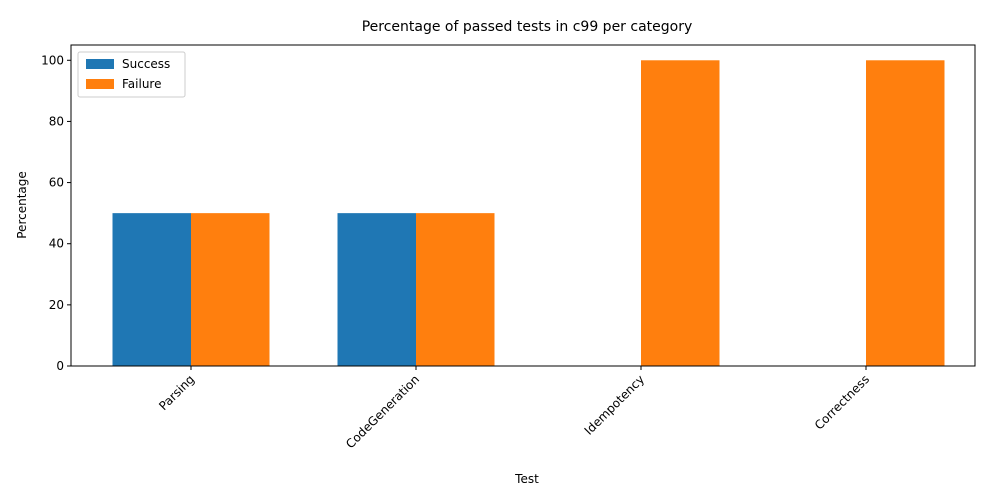  Describe the element at coordinates (131, 74) in the screenshot. I see `legend: Success Failure` at that location.